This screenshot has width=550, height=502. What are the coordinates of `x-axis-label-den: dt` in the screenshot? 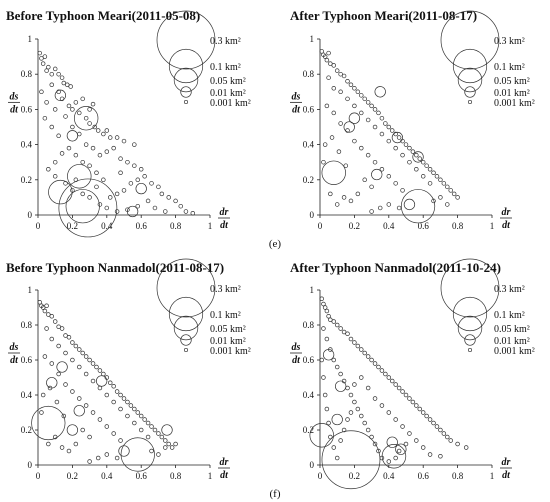 It's located at (224, 225).